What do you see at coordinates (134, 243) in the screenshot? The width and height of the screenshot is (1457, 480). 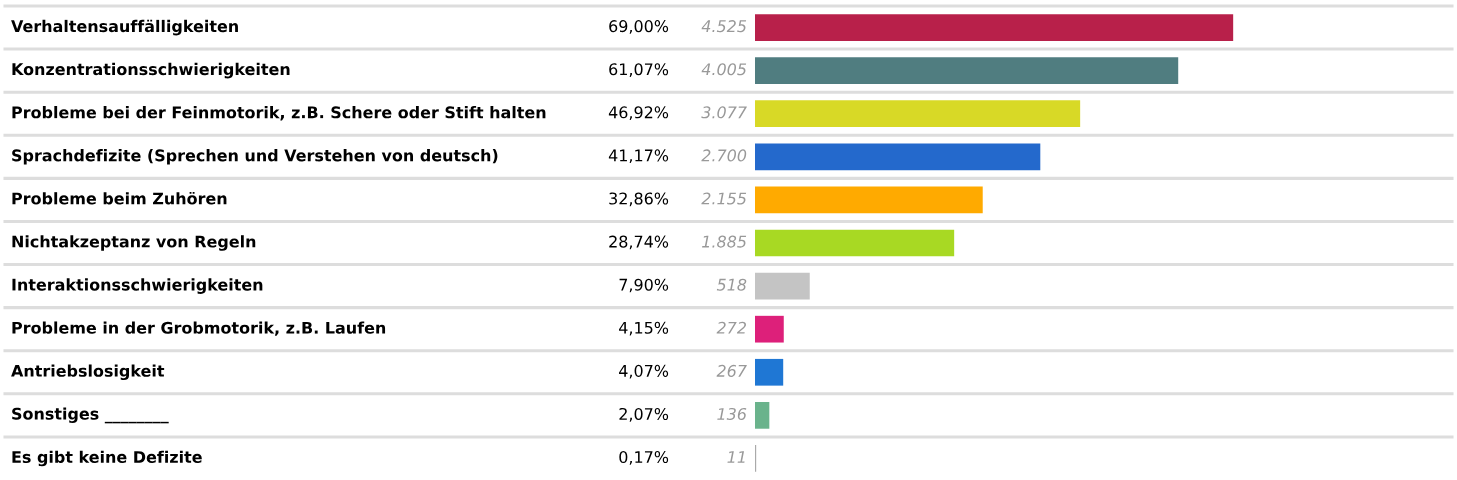 I see `y-tick-label: Nichtakzeptanz von Regeln` at bounding box center [134, 243].